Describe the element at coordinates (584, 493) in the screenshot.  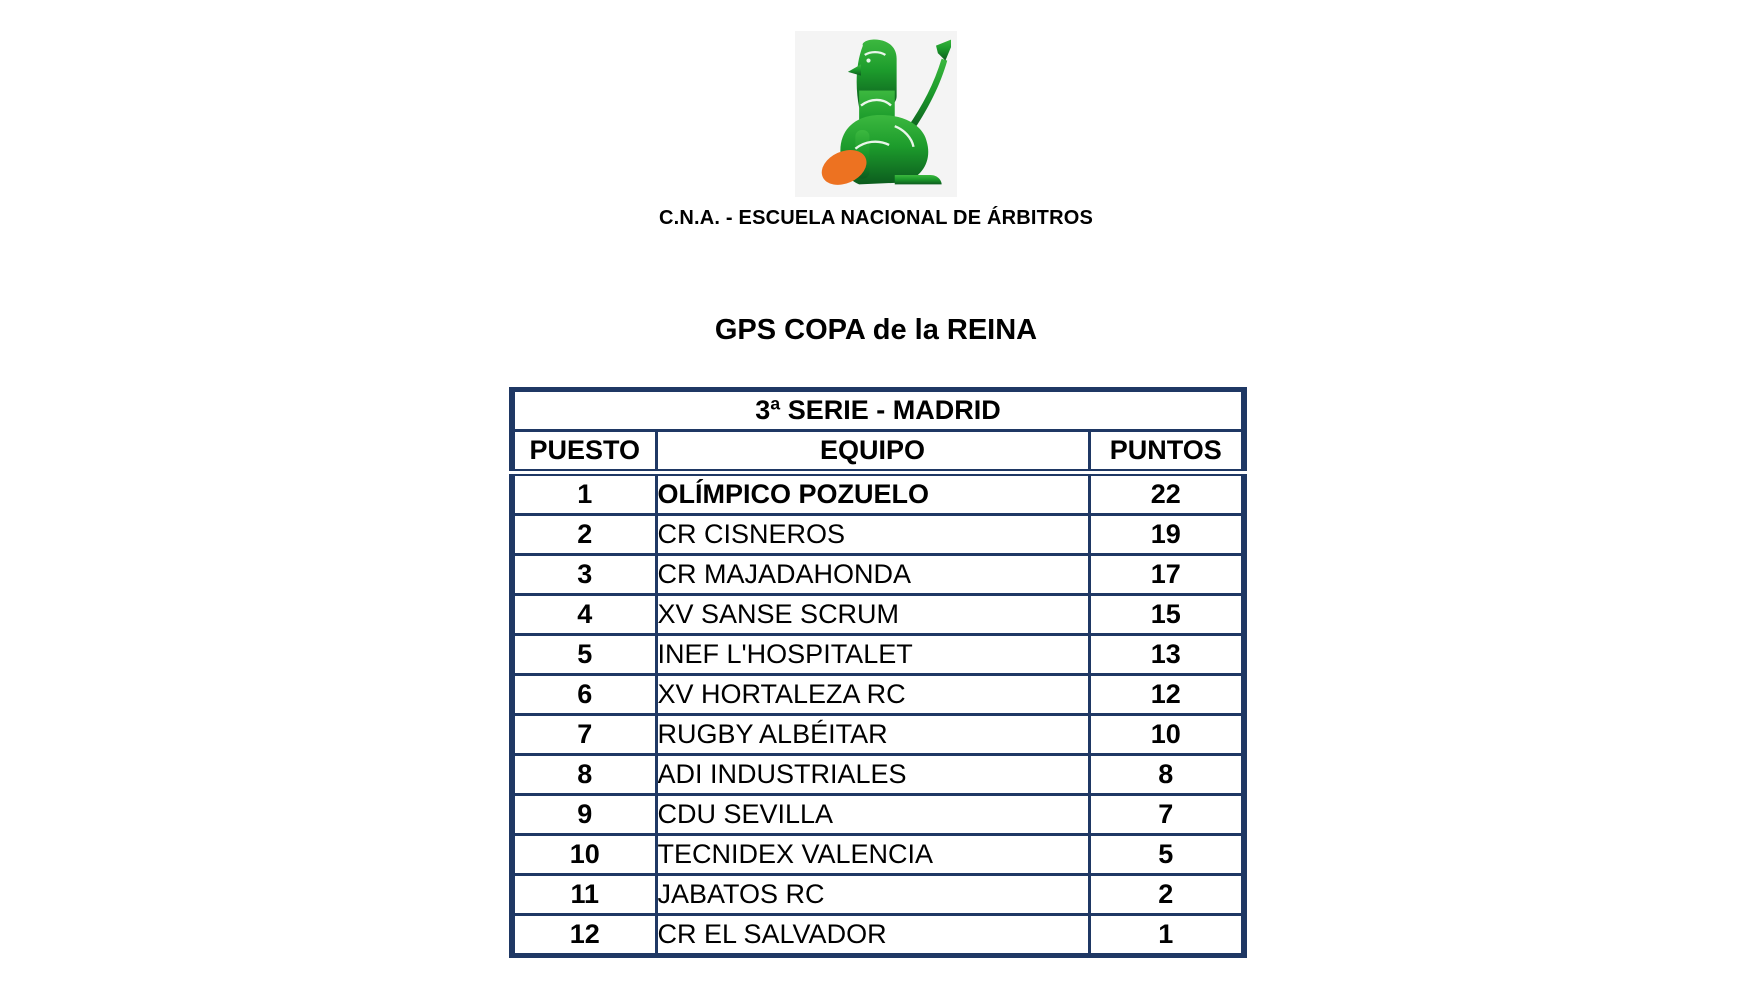
I see `puesto-cell: 1` at that location.